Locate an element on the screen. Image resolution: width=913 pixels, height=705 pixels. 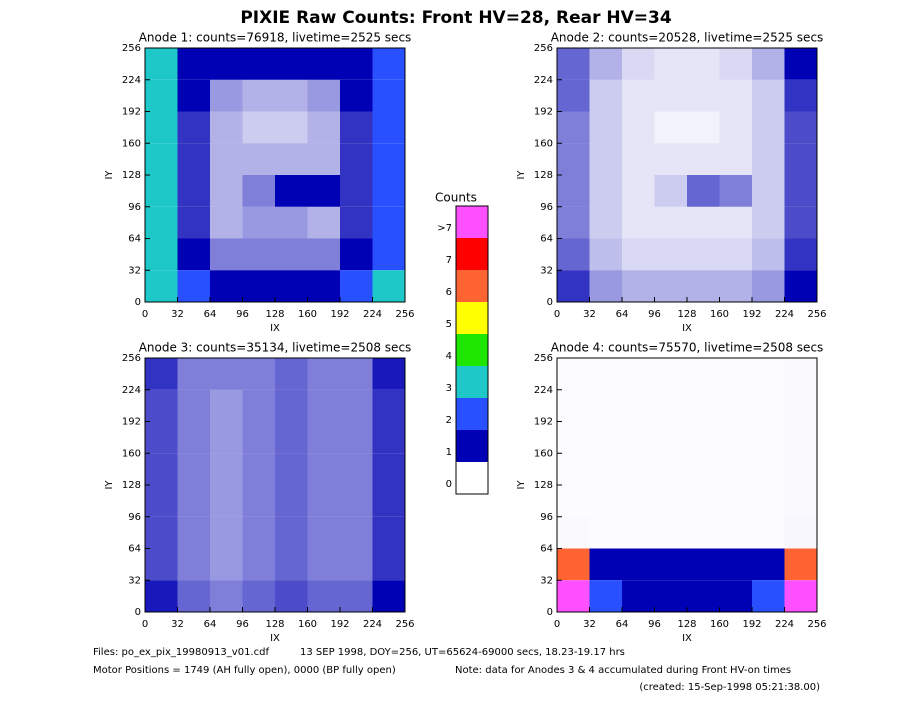
x-tick-label: 0 is located at coordinates (145, 624).